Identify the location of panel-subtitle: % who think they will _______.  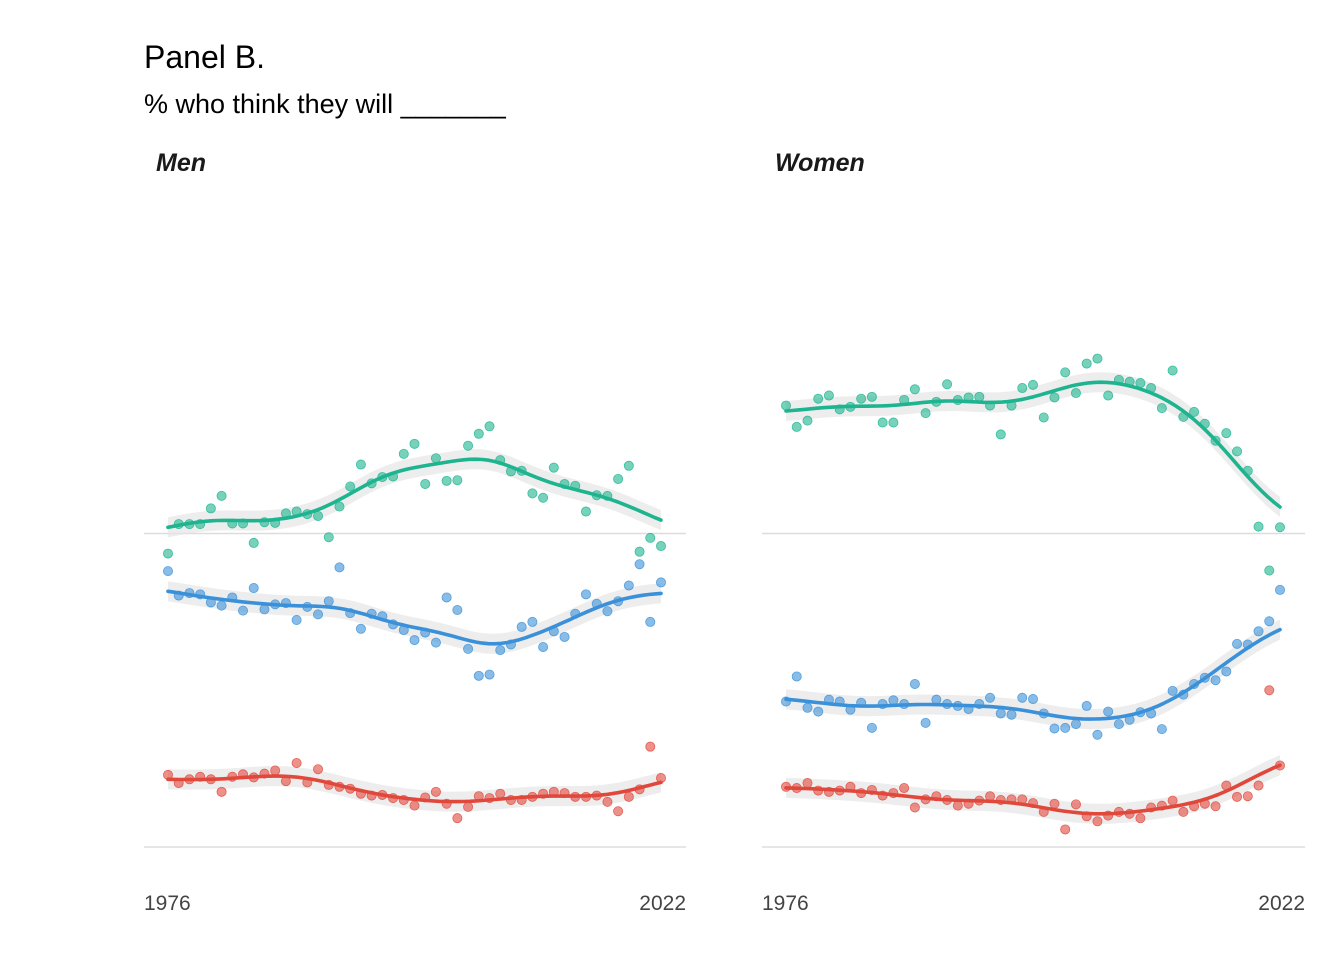
(325, 104).